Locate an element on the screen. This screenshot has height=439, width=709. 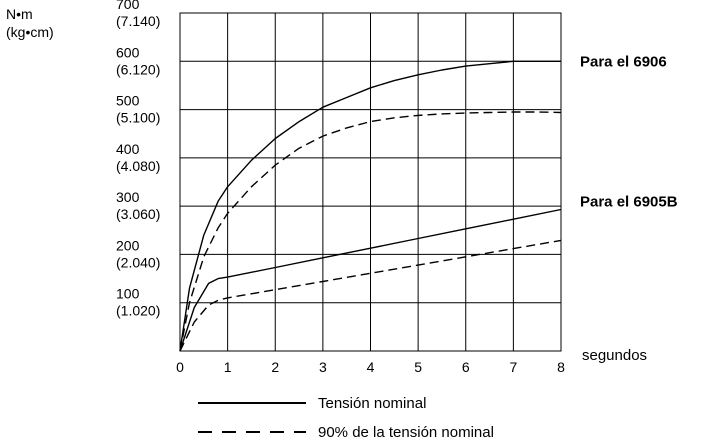
legend: Tensión nominal 90% de la tensión nominal is located at coordinates (346, 417).